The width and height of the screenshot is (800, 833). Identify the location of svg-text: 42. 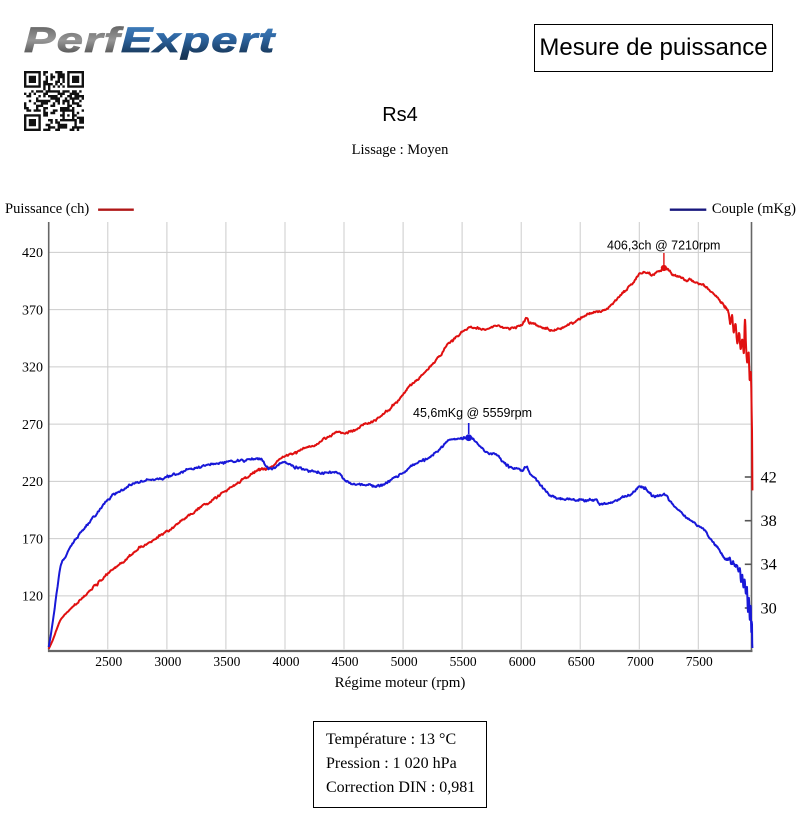
(769, 476).